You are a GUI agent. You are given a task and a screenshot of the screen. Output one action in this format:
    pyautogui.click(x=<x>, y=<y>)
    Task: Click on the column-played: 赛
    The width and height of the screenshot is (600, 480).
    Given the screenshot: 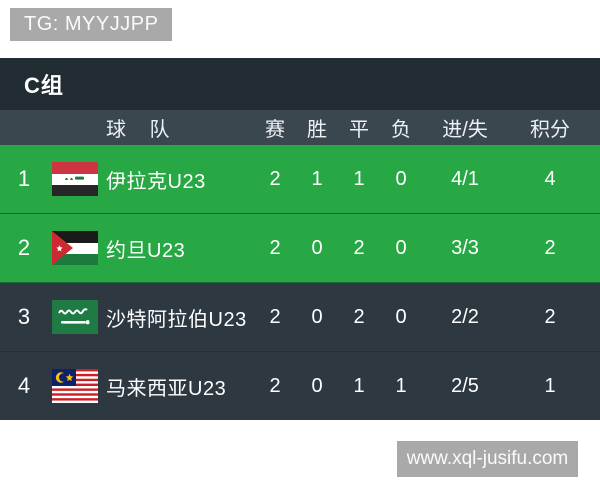 What is the action you would take?
    pyautogui.click(x=275, y=130)
    